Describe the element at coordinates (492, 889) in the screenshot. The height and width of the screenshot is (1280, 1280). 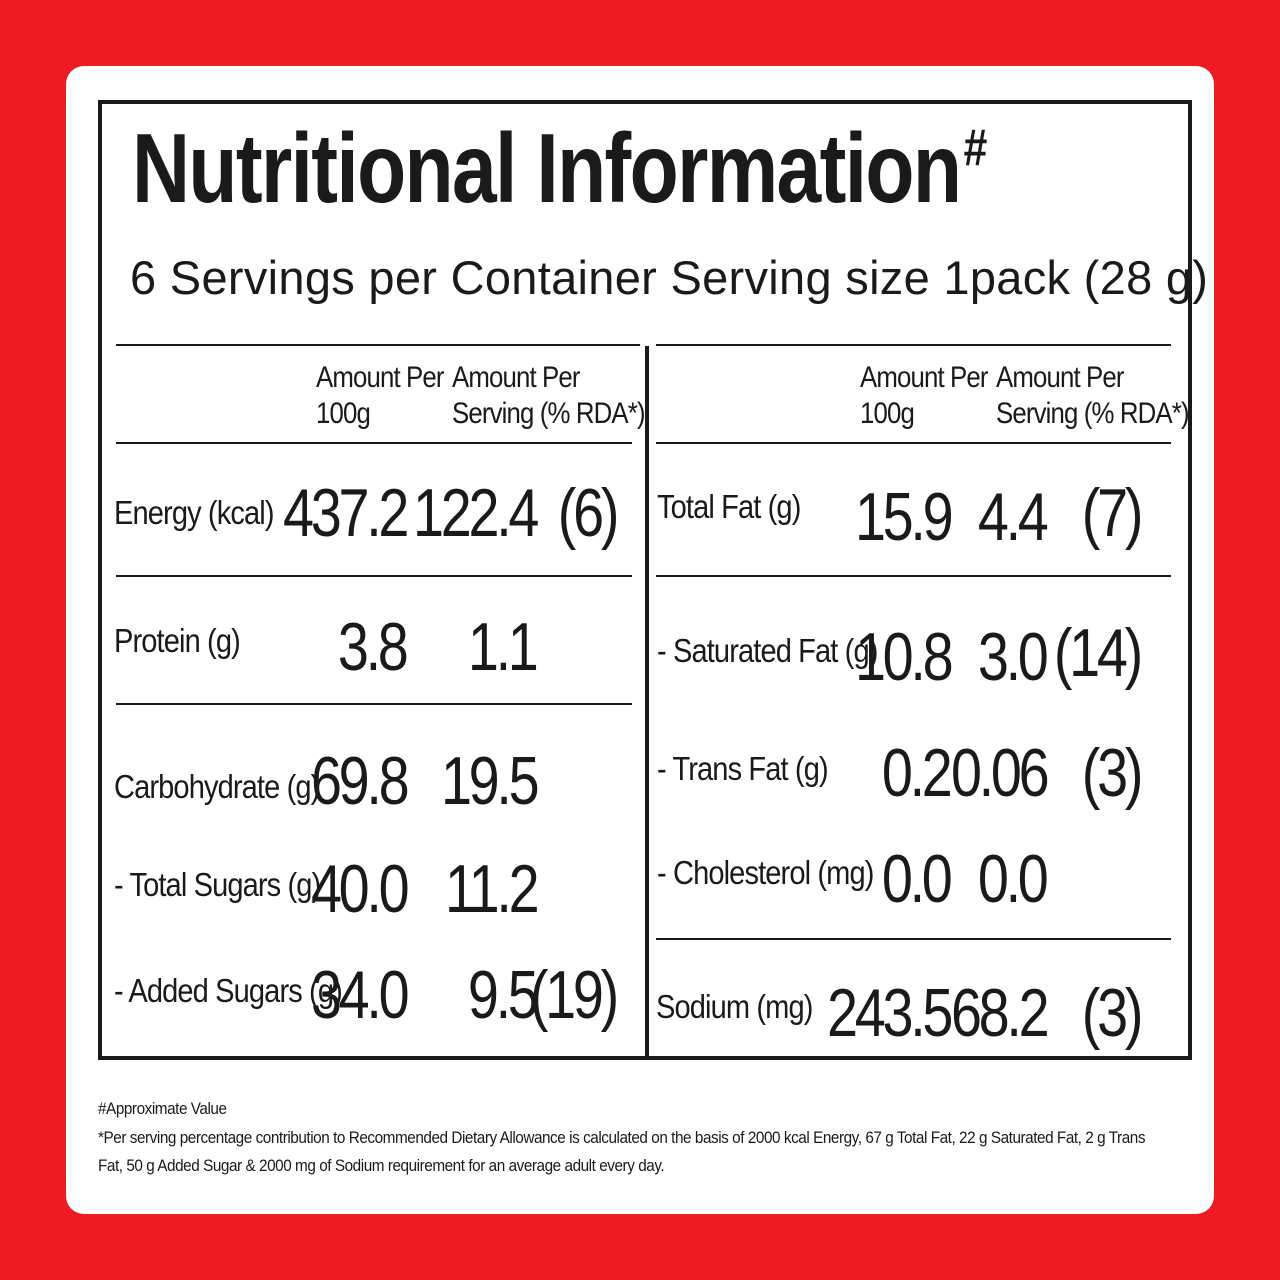
I see `value-per-serving: 11.2` at that location.